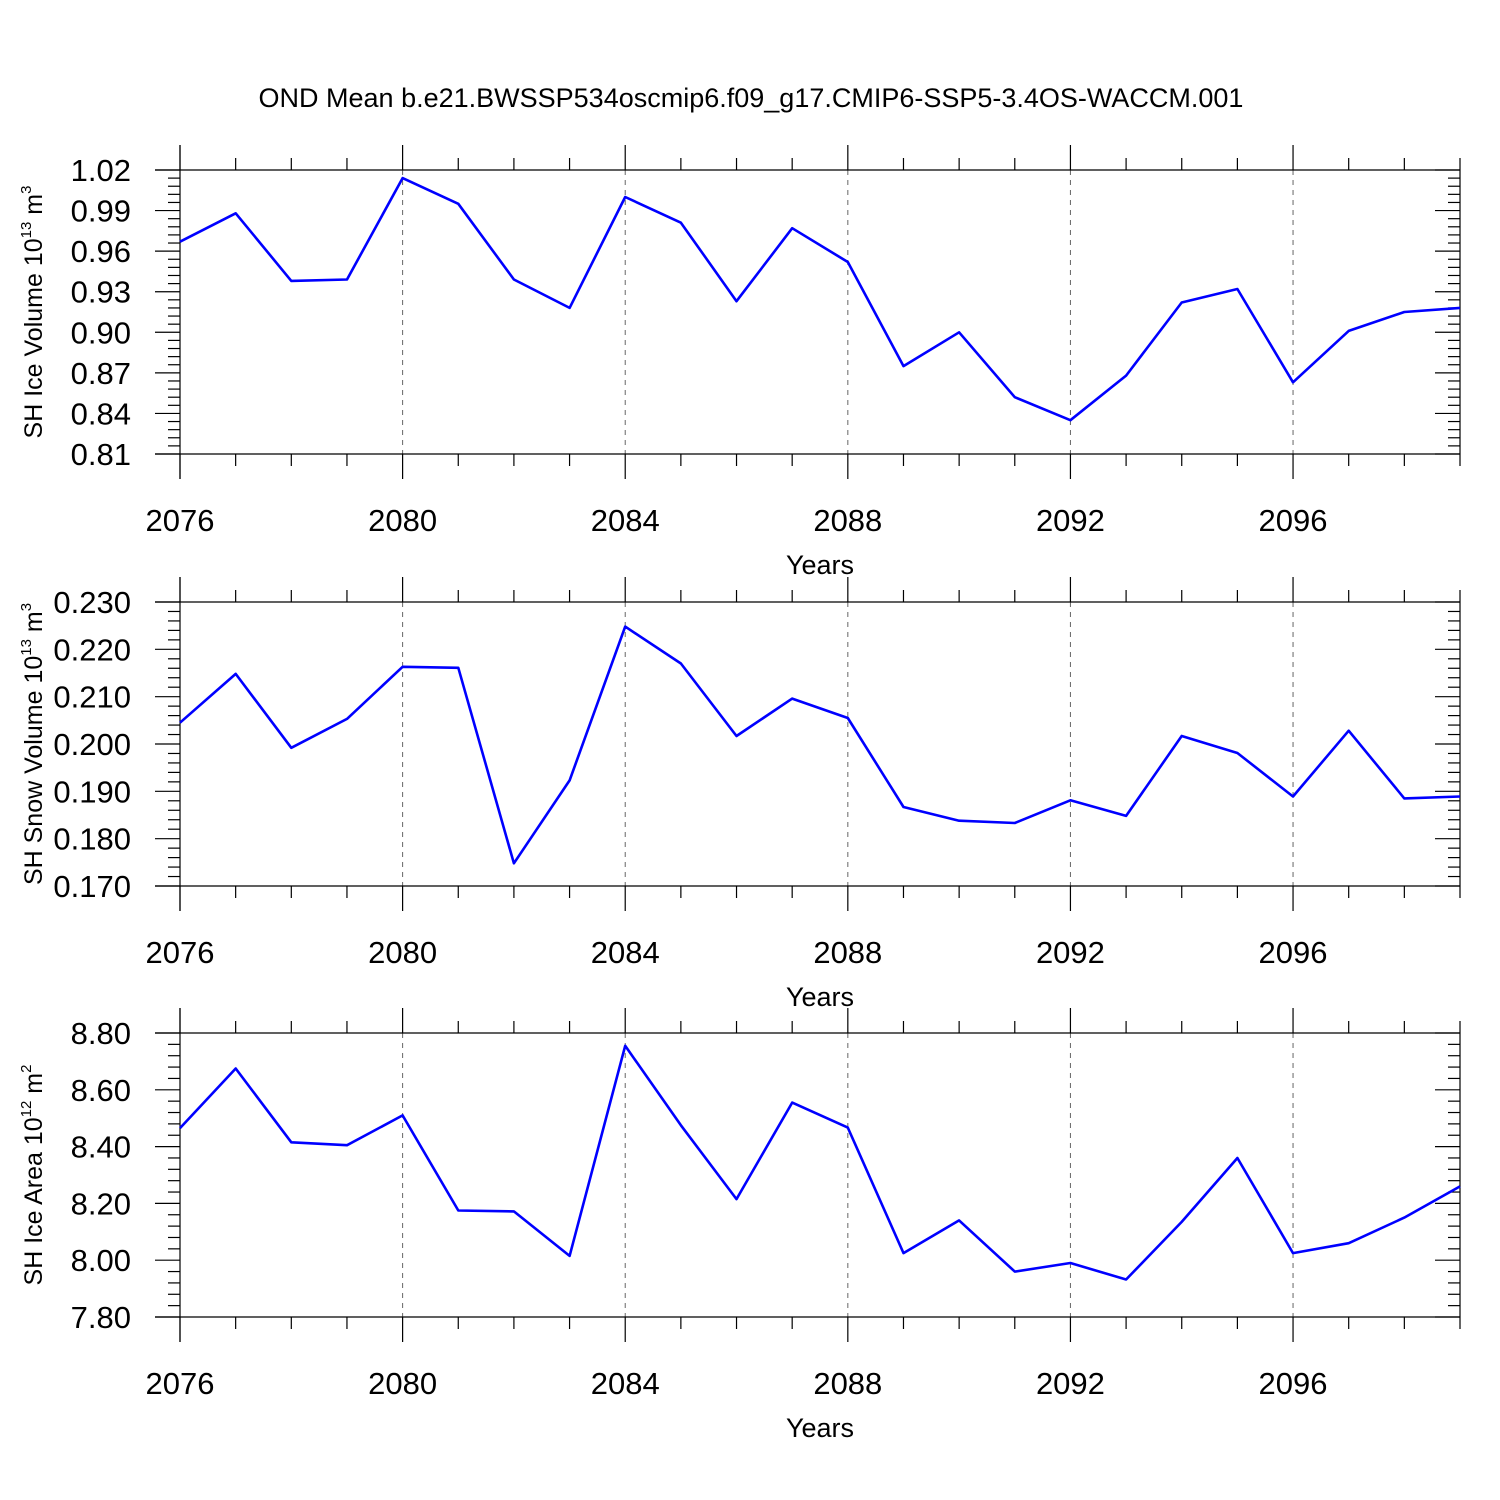  I want to click on y-tick-label: 0.230, so click(92, 602).